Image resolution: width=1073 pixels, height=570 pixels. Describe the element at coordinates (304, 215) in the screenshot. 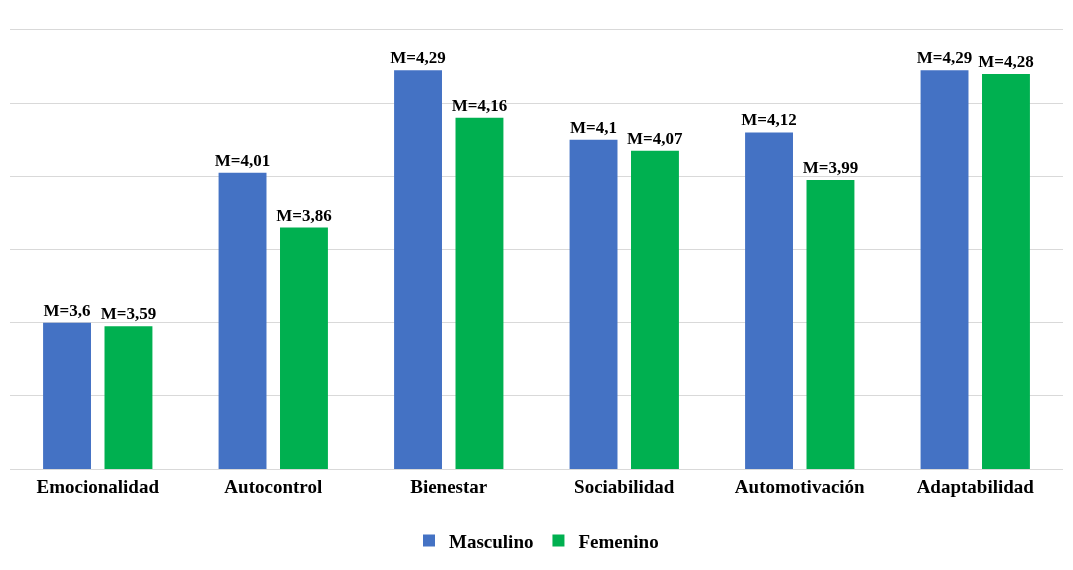

I see `data-label: M=3,86` at that location.